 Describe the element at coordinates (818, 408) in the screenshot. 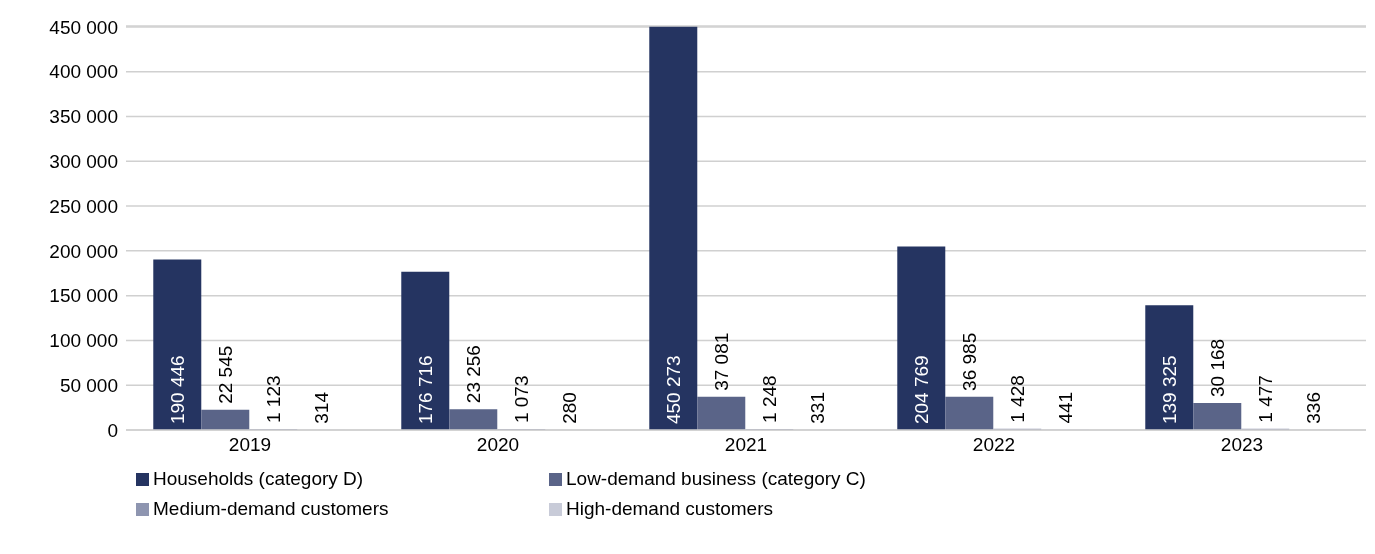

I see `data-label: 331` at that location.